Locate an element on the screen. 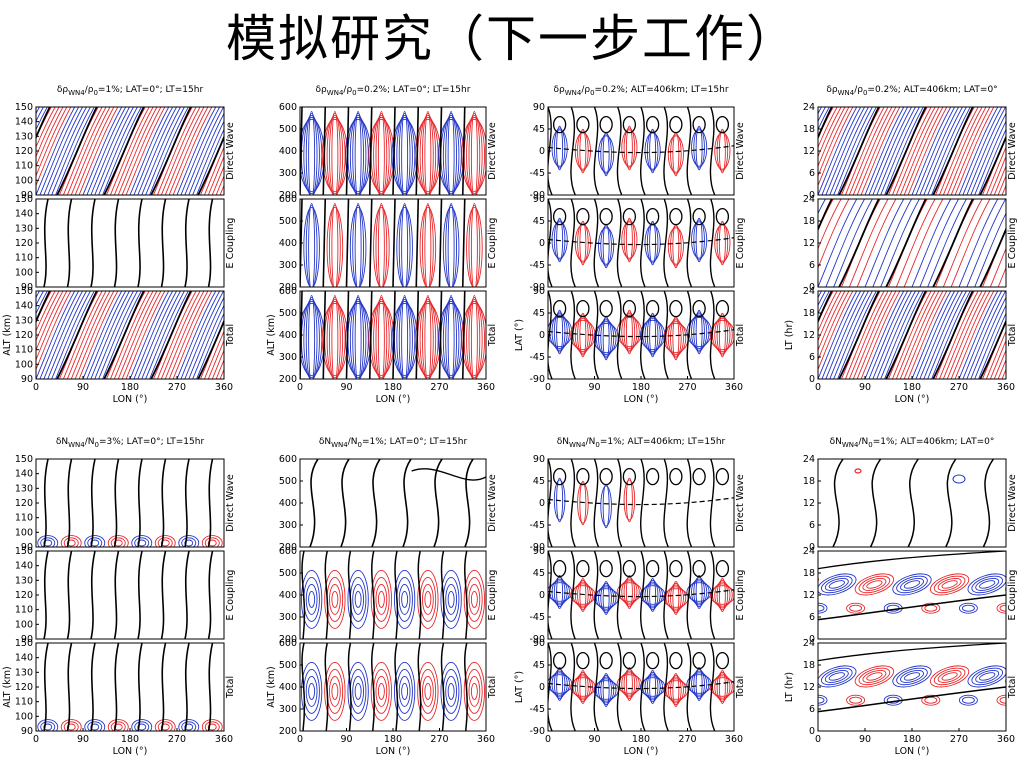 This screenshot has width=1024, height=768. panel-title-part: δN is located at coordinates (62, 442).